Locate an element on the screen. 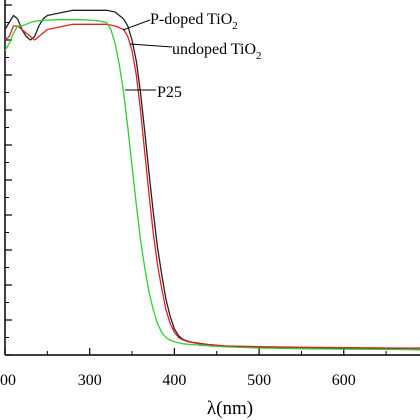  x-axis-title: λ(nm) is located at coordinates (230, 408).